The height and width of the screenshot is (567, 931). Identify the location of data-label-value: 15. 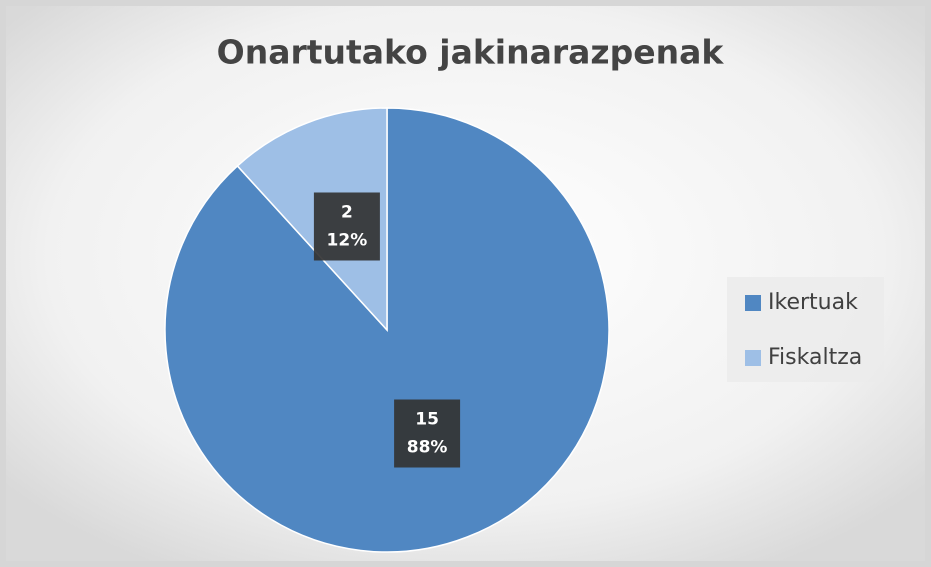
(427, 420).